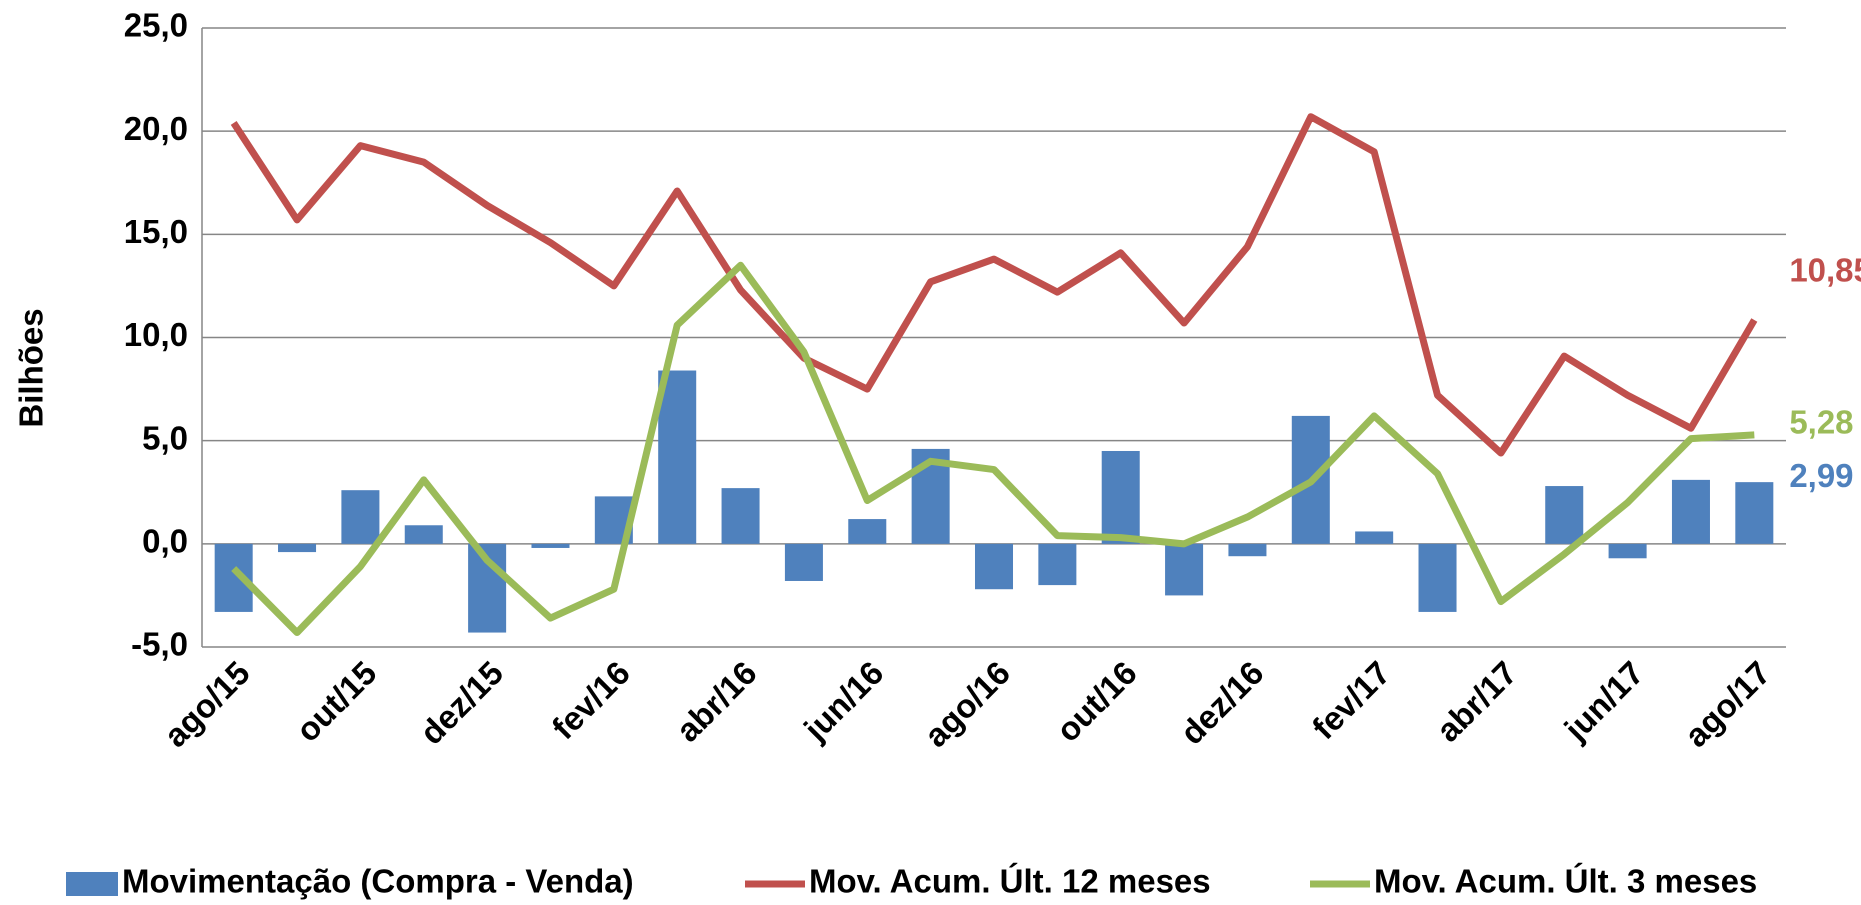  Describe the element at coordinates (336, 701) in the screenshot. I see `x-tick-label: out/15` at that location.